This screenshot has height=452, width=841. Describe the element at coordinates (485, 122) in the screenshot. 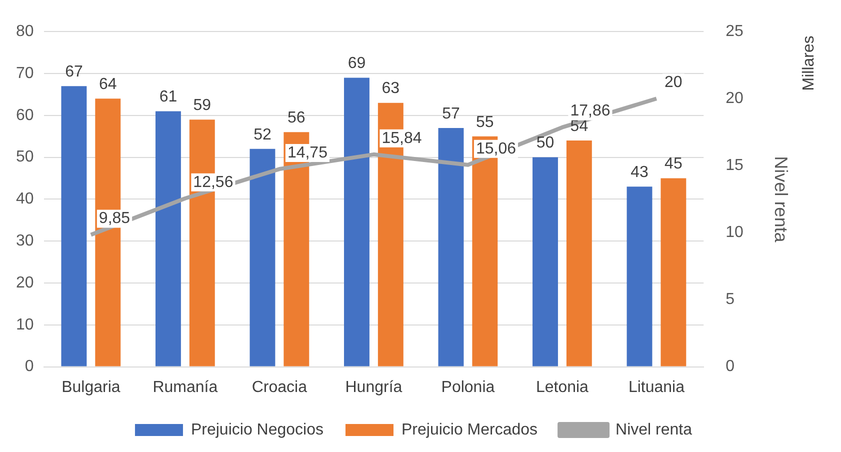

I see `data-label: 55` at that location.